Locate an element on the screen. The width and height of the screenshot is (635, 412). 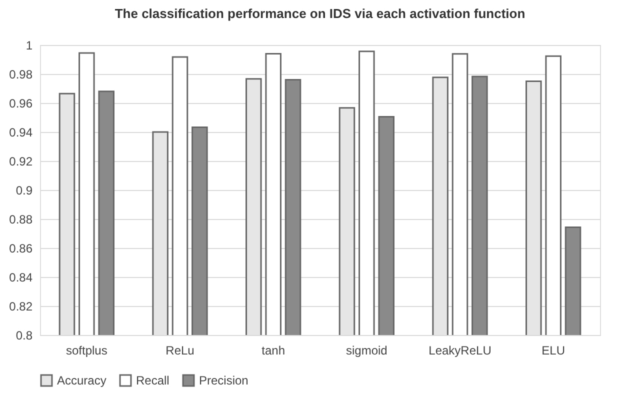
x-tick-label: sigmoid is located at coordinates (367, 351).